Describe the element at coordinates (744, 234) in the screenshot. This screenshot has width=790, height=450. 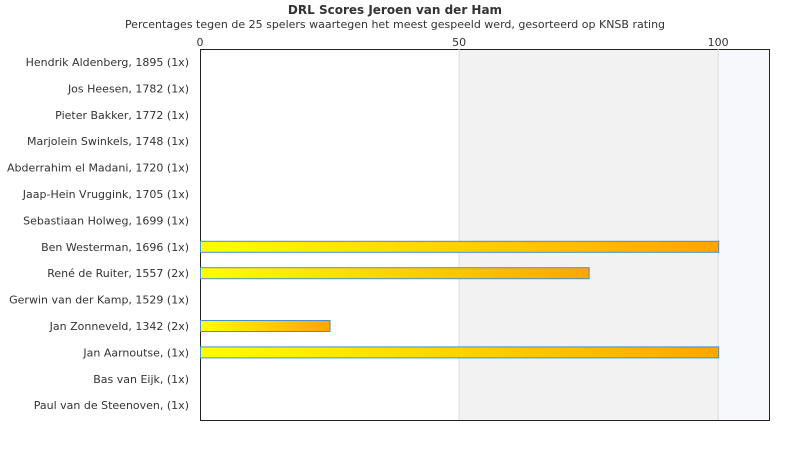
I see `band-100-plus` at that location.